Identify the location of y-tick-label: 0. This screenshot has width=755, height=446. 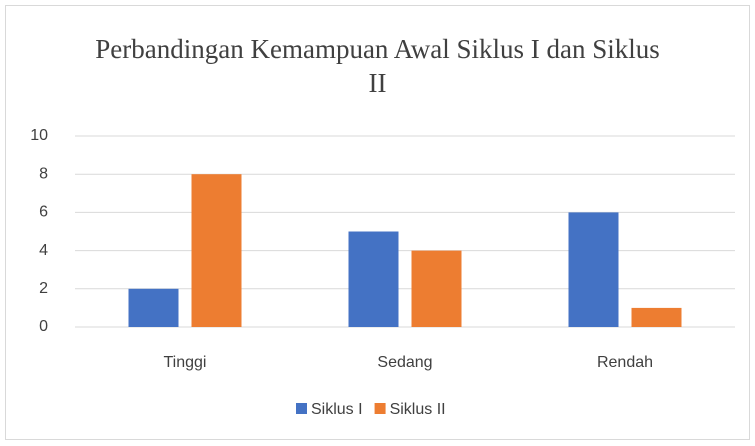
(43, 326).